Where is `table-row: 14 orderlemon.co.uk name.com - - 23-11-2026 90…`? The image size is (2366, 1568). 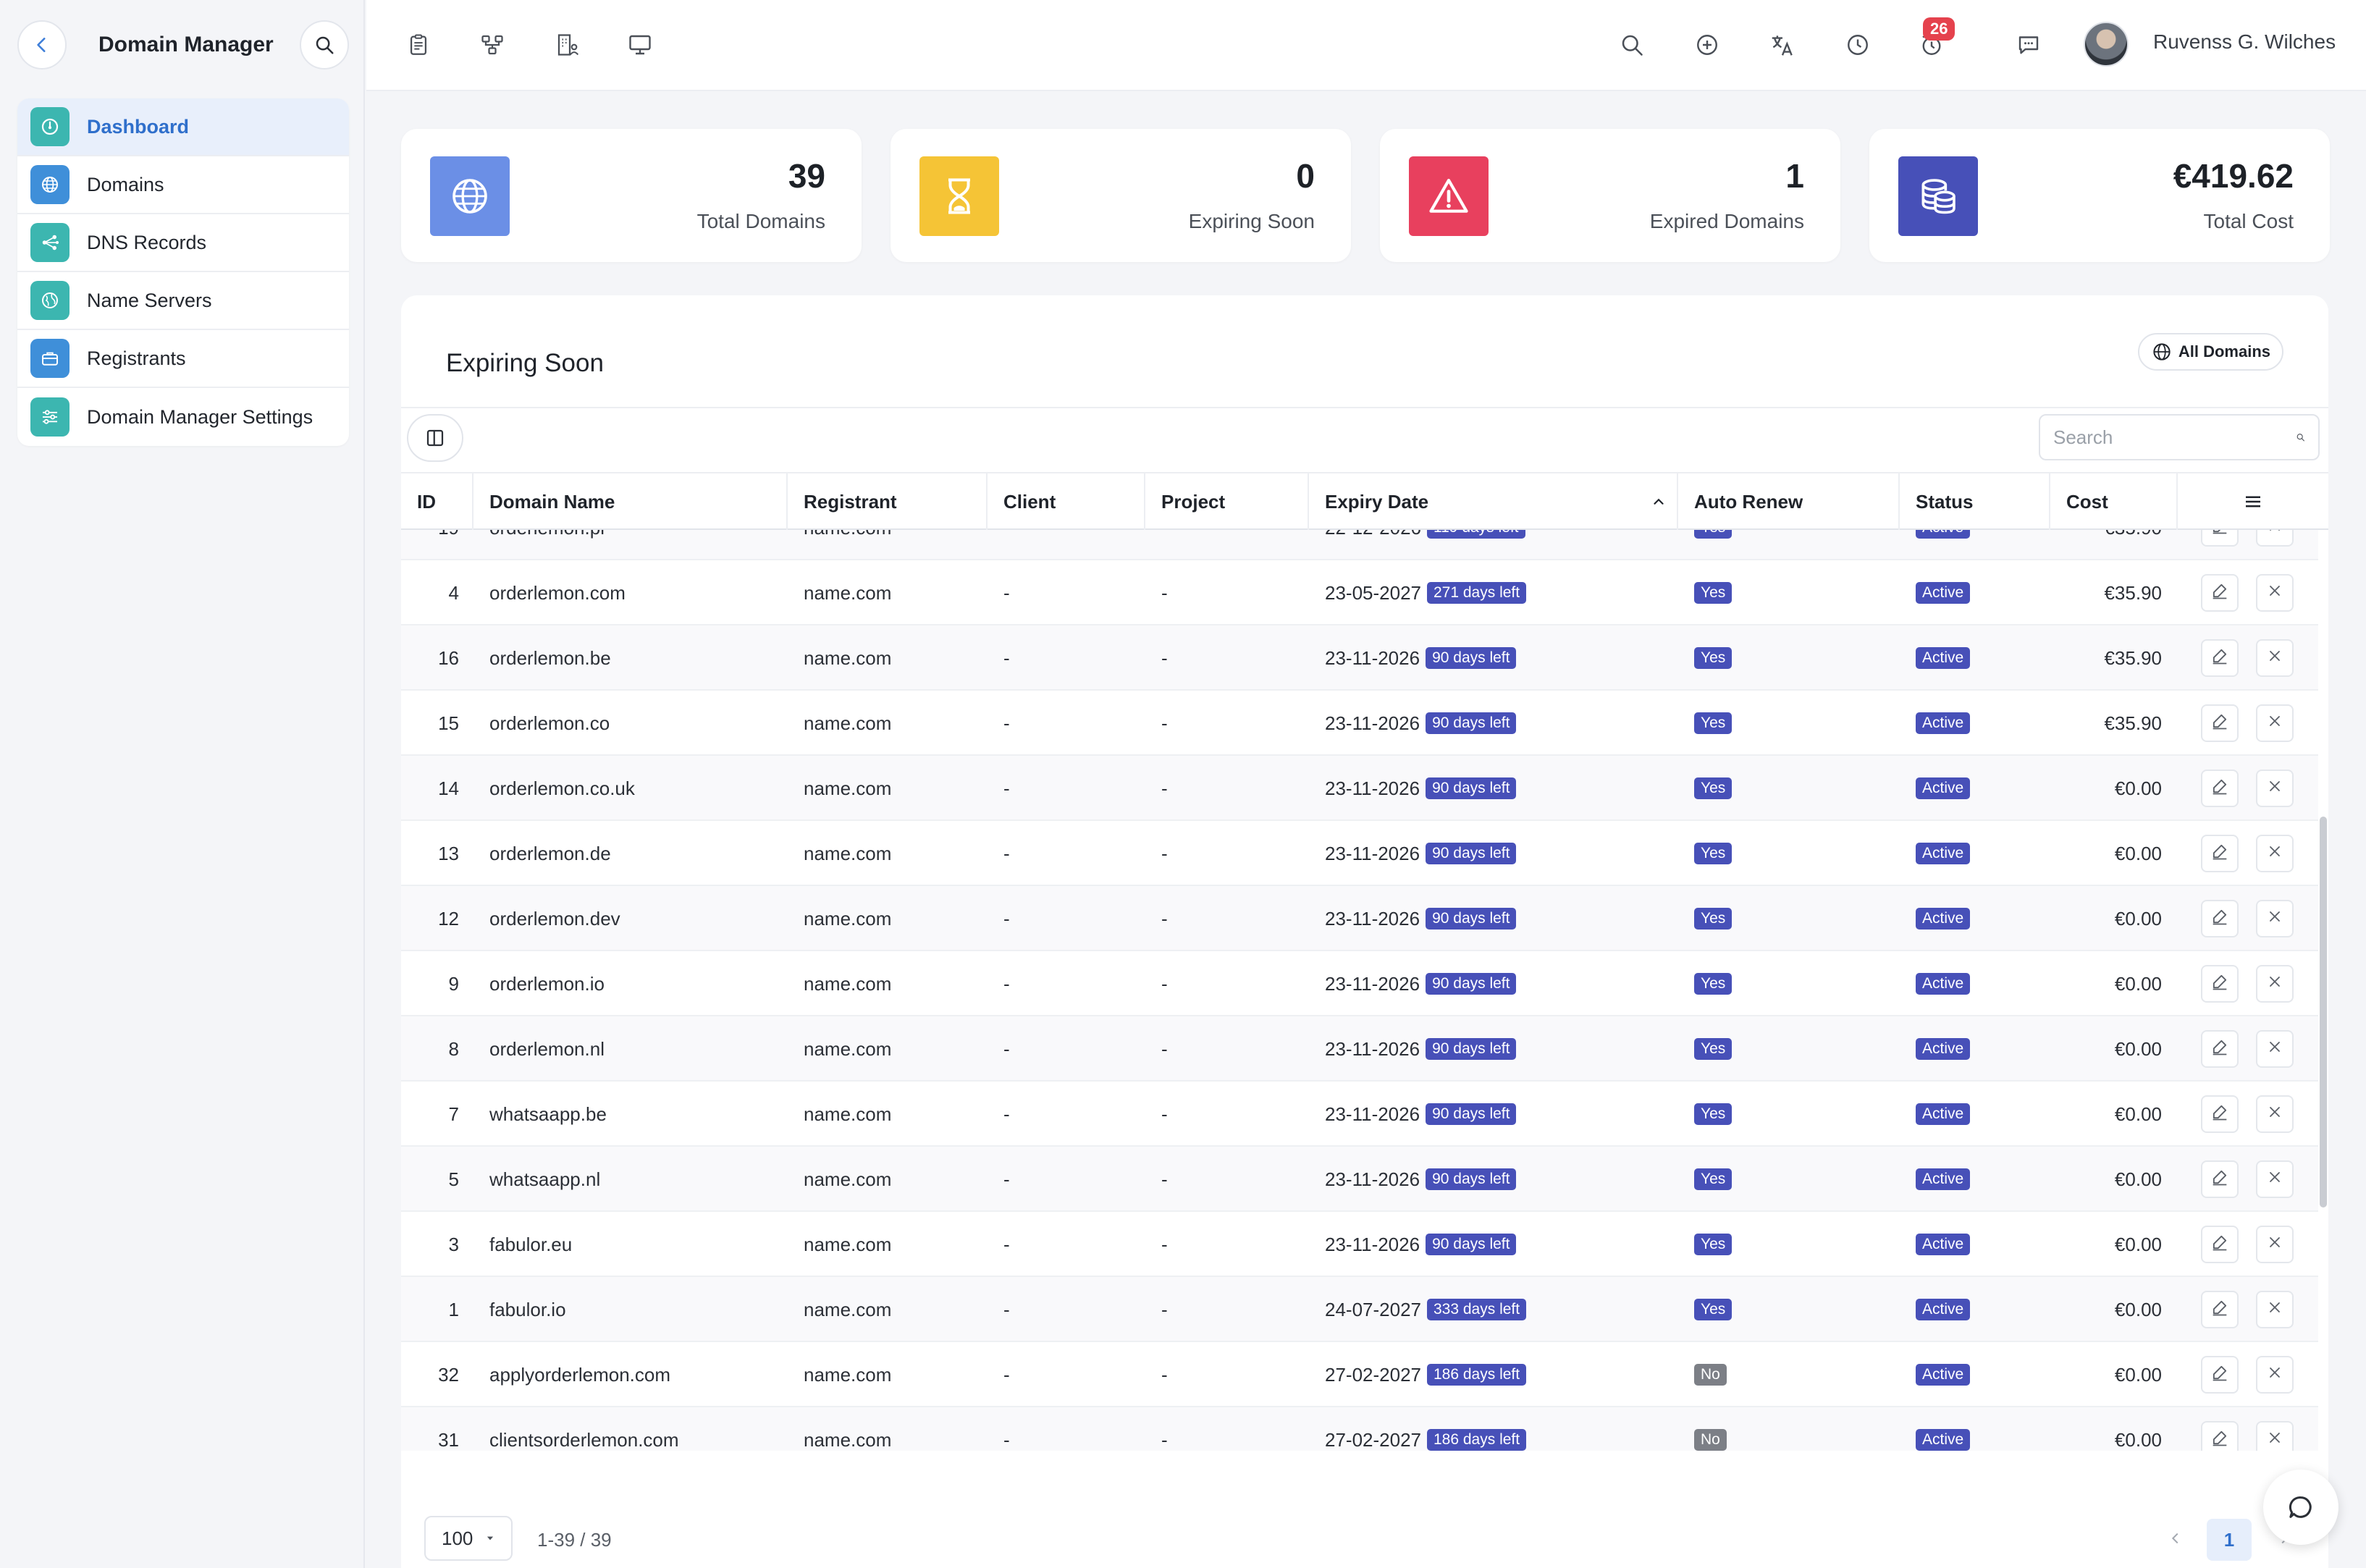
table-row: 14 orderlemon.co.uk name.com - - 23-11-2026 90… is located at coordinates (1359, 788).